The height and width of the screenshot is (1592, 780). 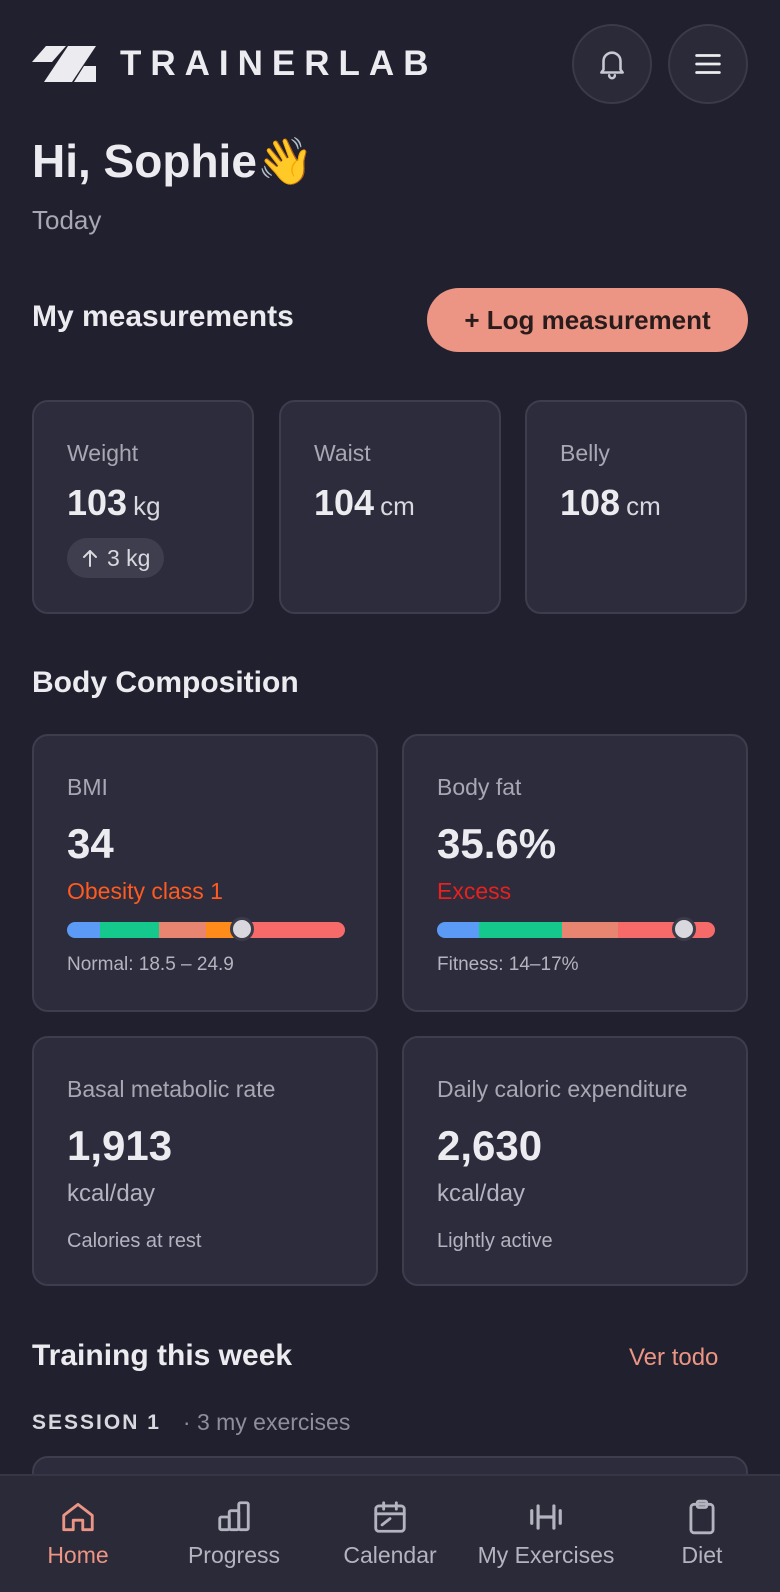 I want to click on measurement-card-belly: Belly 108 cm, so click(x=636, y=507).